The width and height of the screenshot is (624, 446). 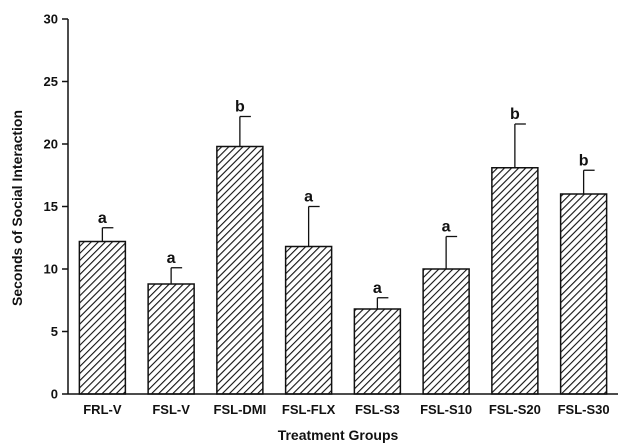 What do you see at coordinates (338, 435) in the screenshot?
I see `x-axis-title: Treatment Groups` at bounding box center [338, 435].